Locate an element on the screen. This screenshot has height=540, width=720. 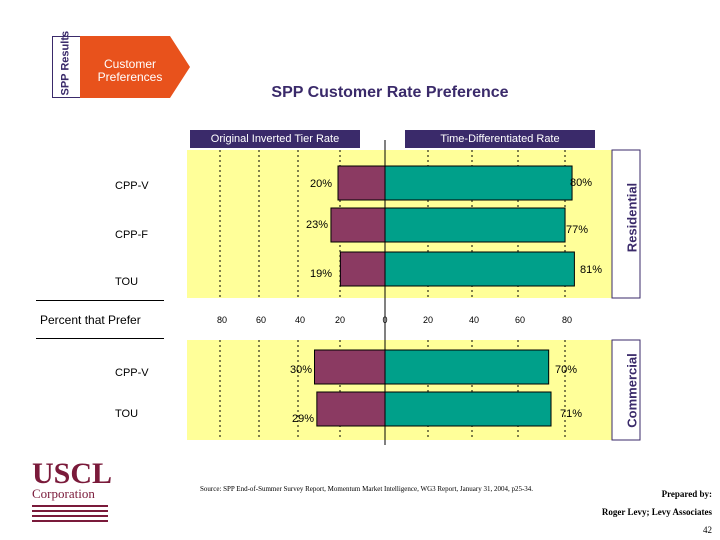
res-cppv-left-label: 20% is located at coordinates (321, 184).